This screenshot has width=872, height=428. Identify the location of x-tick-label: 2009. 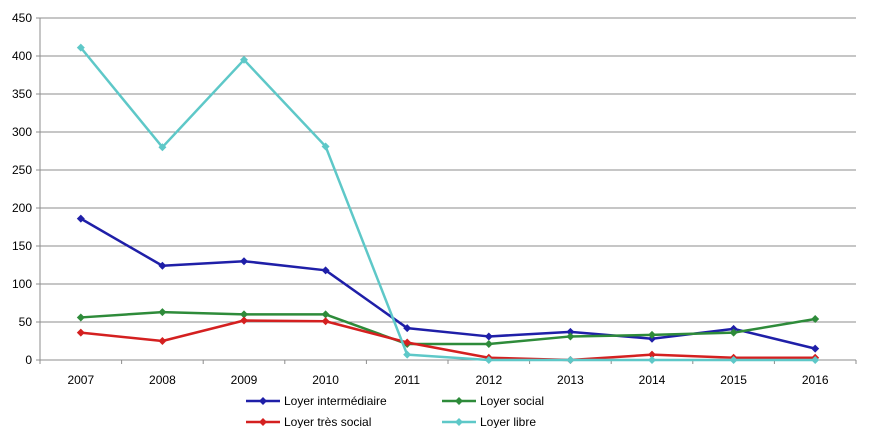
(244, 380).